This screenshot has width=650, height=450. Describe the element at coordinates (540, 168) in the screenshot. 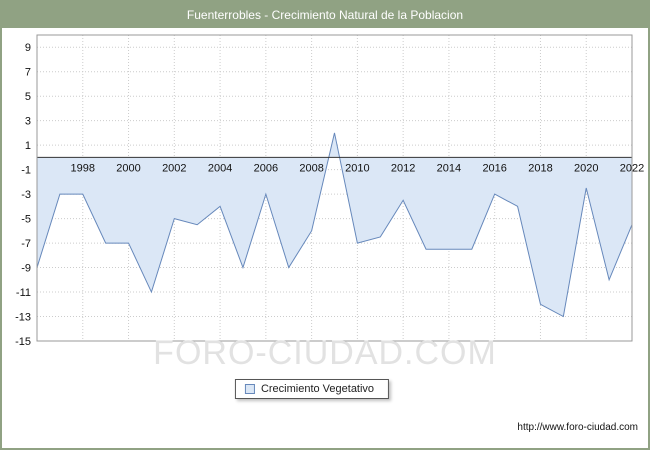

I see `svg-text: 2018` at that location.